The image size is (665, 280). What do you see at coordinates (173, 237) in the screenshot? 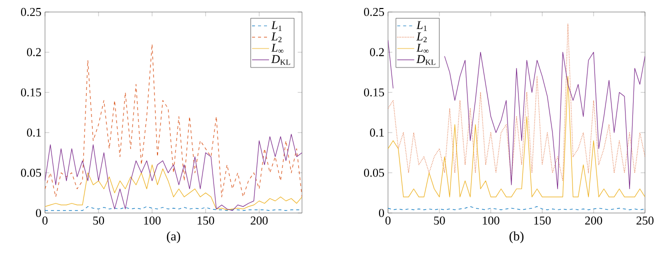
I see `x-axis-title: (a)` at bounding box center [173, 237].